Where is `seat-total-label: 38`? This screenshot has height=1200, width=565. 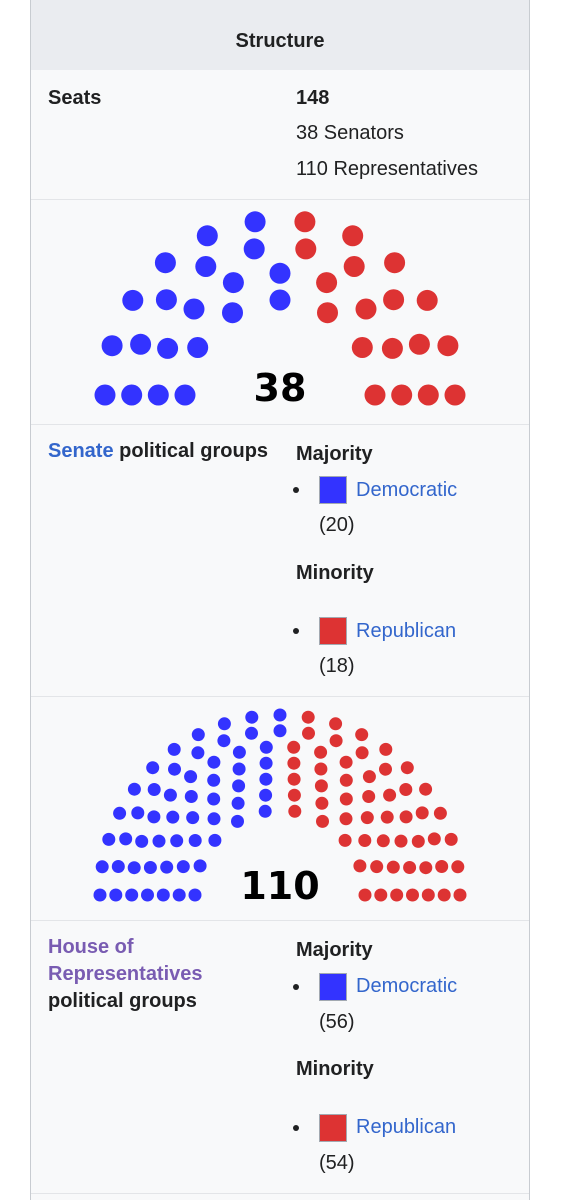
seat-total-label: 38 is located at coordinates (280, 388).